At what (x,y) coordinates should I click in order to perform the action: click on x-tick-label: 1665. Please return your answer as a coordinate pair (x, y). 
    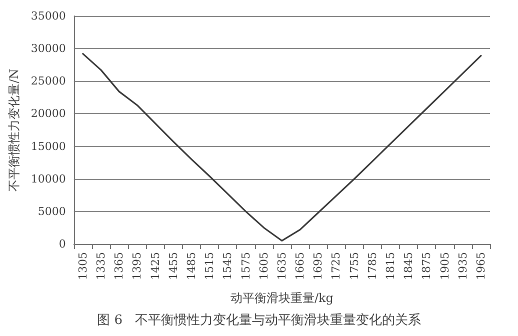
    Looking at the image, I should click on (300, 266).